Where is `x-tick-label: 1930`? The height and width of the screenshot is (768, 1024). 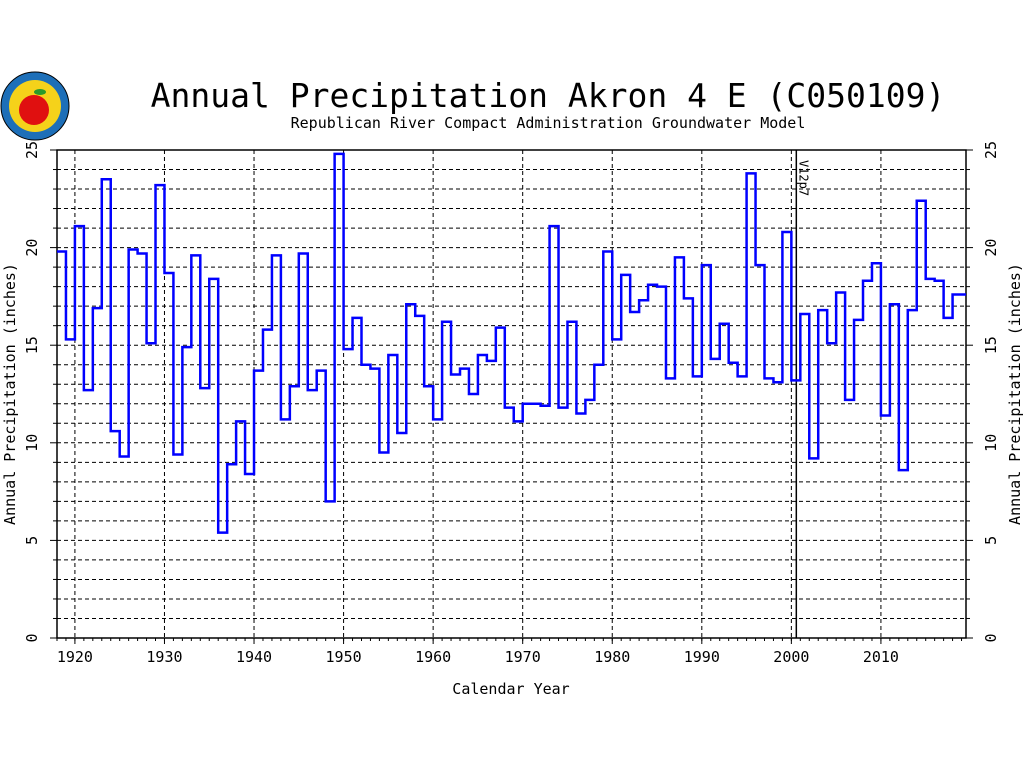
x-tick-label: 1930 is located at coordinates (164, 657).